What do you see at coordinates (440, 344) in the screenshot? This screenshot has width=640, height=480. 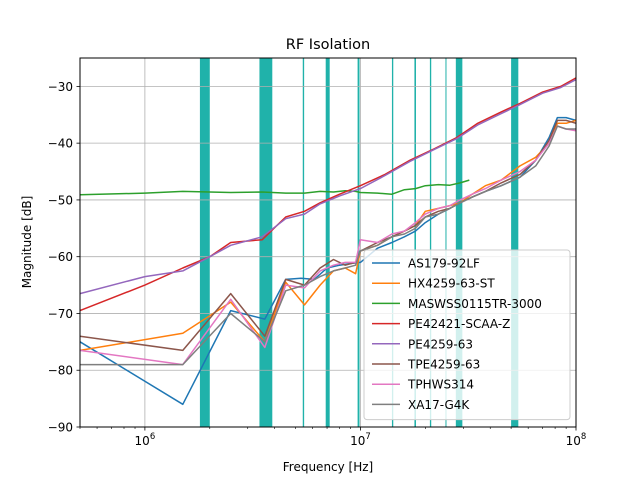 I see `legend-label: PE4259-63` at bounding box center [440, 344].